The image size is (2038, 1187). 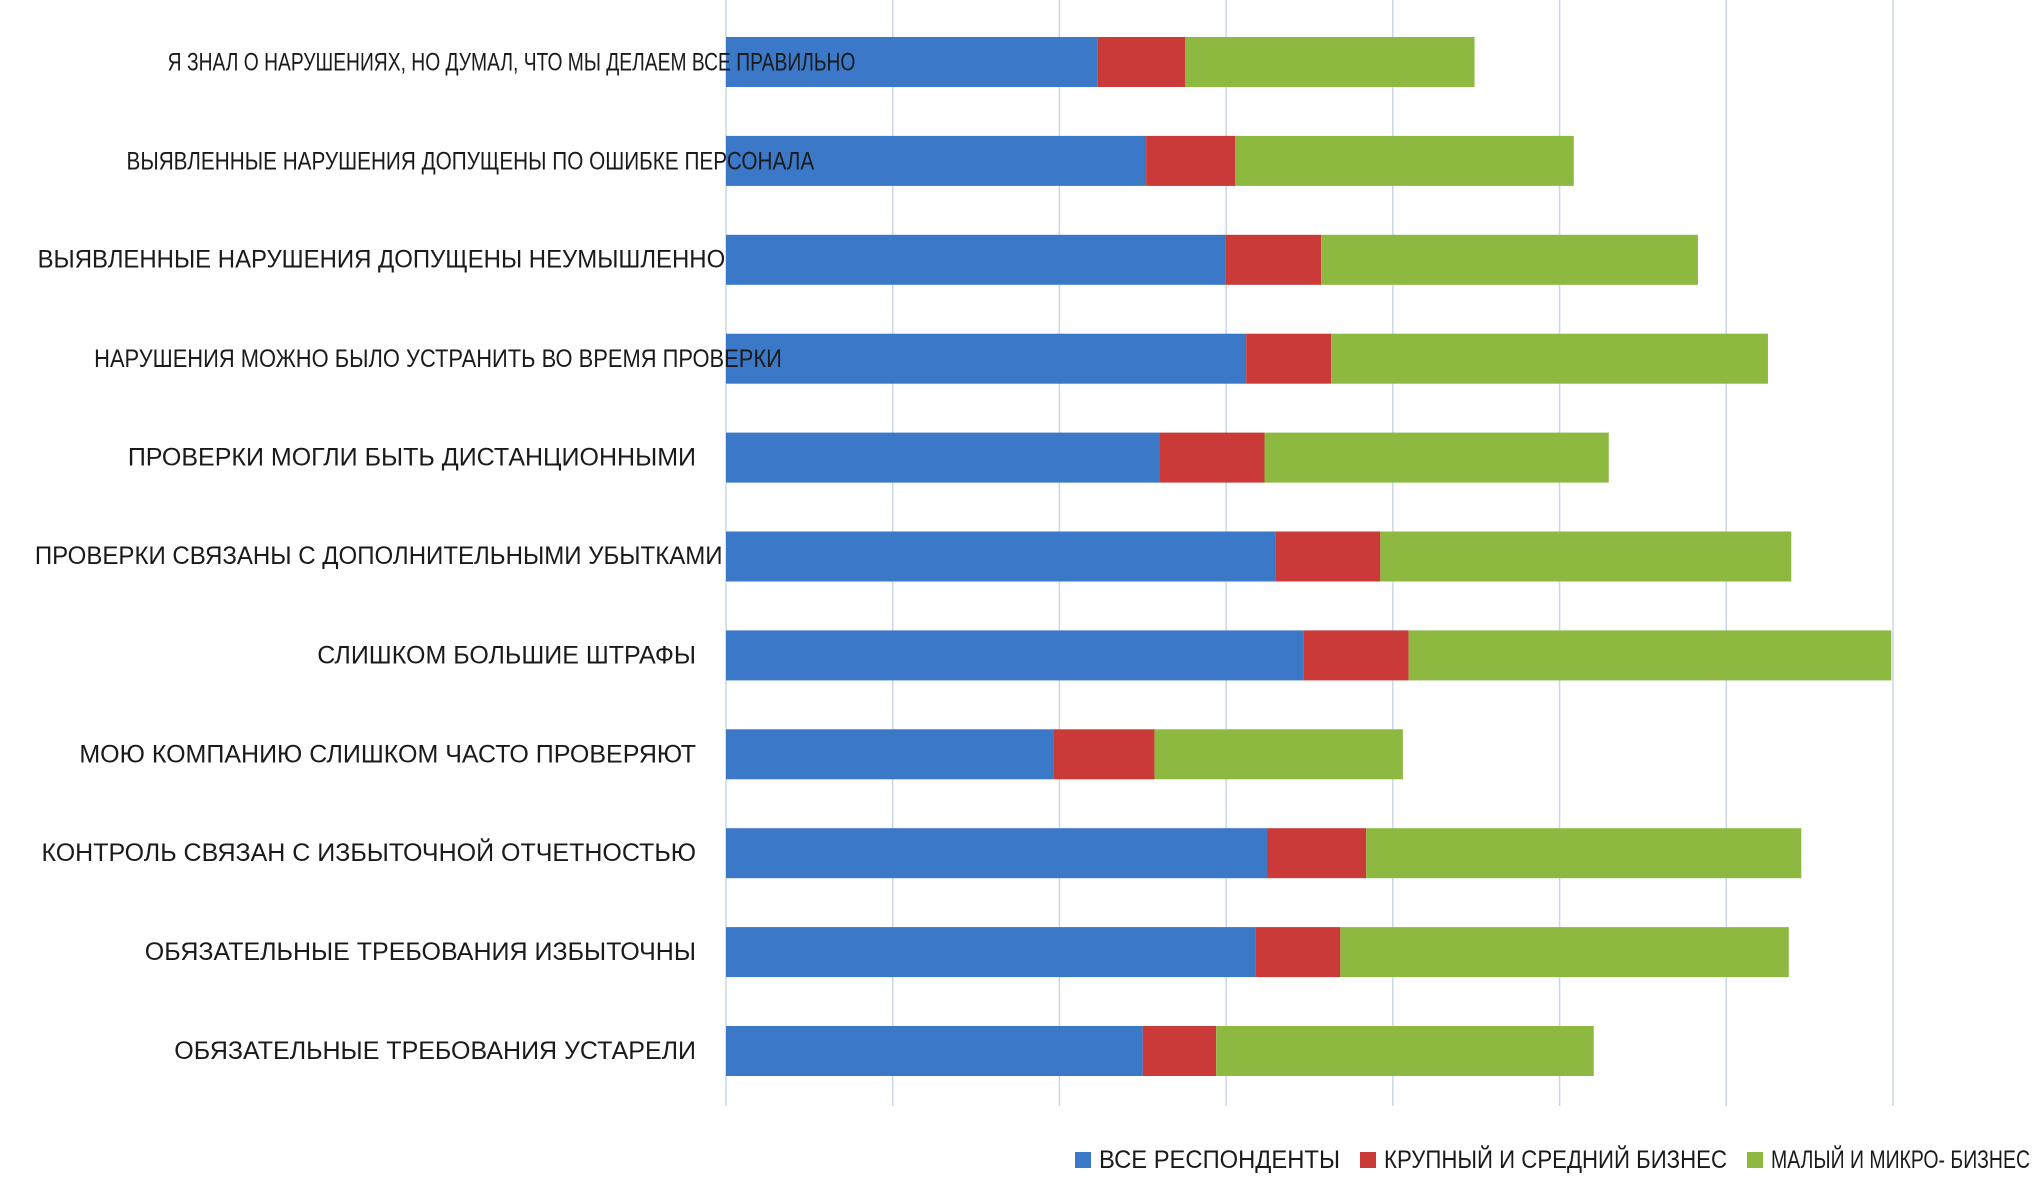 I want to click on legend-label: КРУПНЫЙ И СРЕДНИЙ БИЗНЕС, so click(x=1555, y=1159).